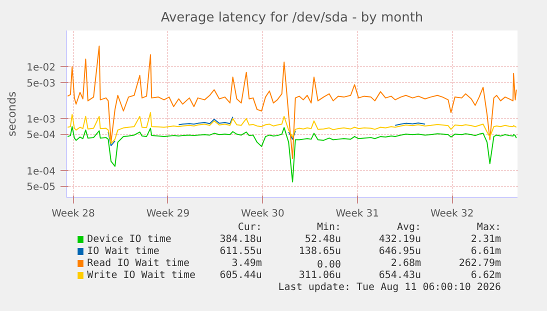  Describe the element at coordinates (400, 239) in the screenshot. I see `text: 432.19u` at that location.